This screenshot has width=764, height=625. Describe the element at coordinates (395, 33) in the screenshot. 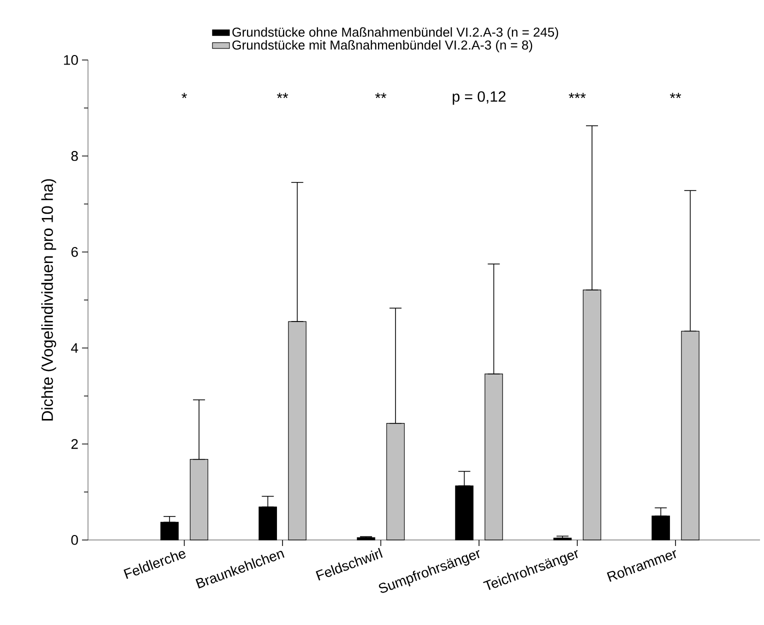

I see `legend-label: Grundstücke ohne Maßnahmenbündel VI.2.A-3 (n = 245)` at that location.